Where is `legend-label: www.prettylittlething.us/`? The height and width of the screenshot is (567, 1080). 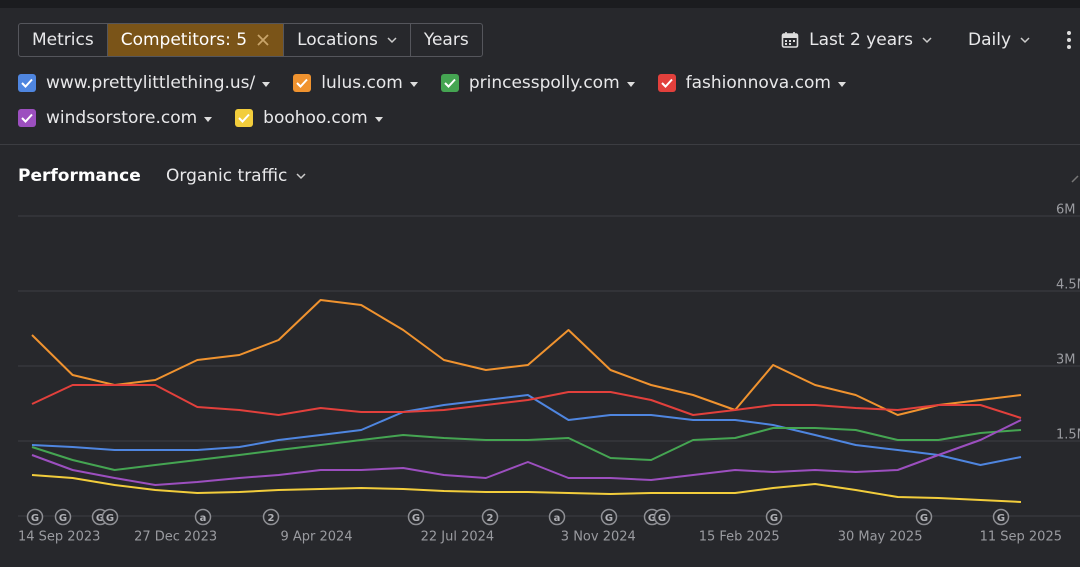
legend-label: www.prettylittlething.us/ is located at coordinates (151, 83).